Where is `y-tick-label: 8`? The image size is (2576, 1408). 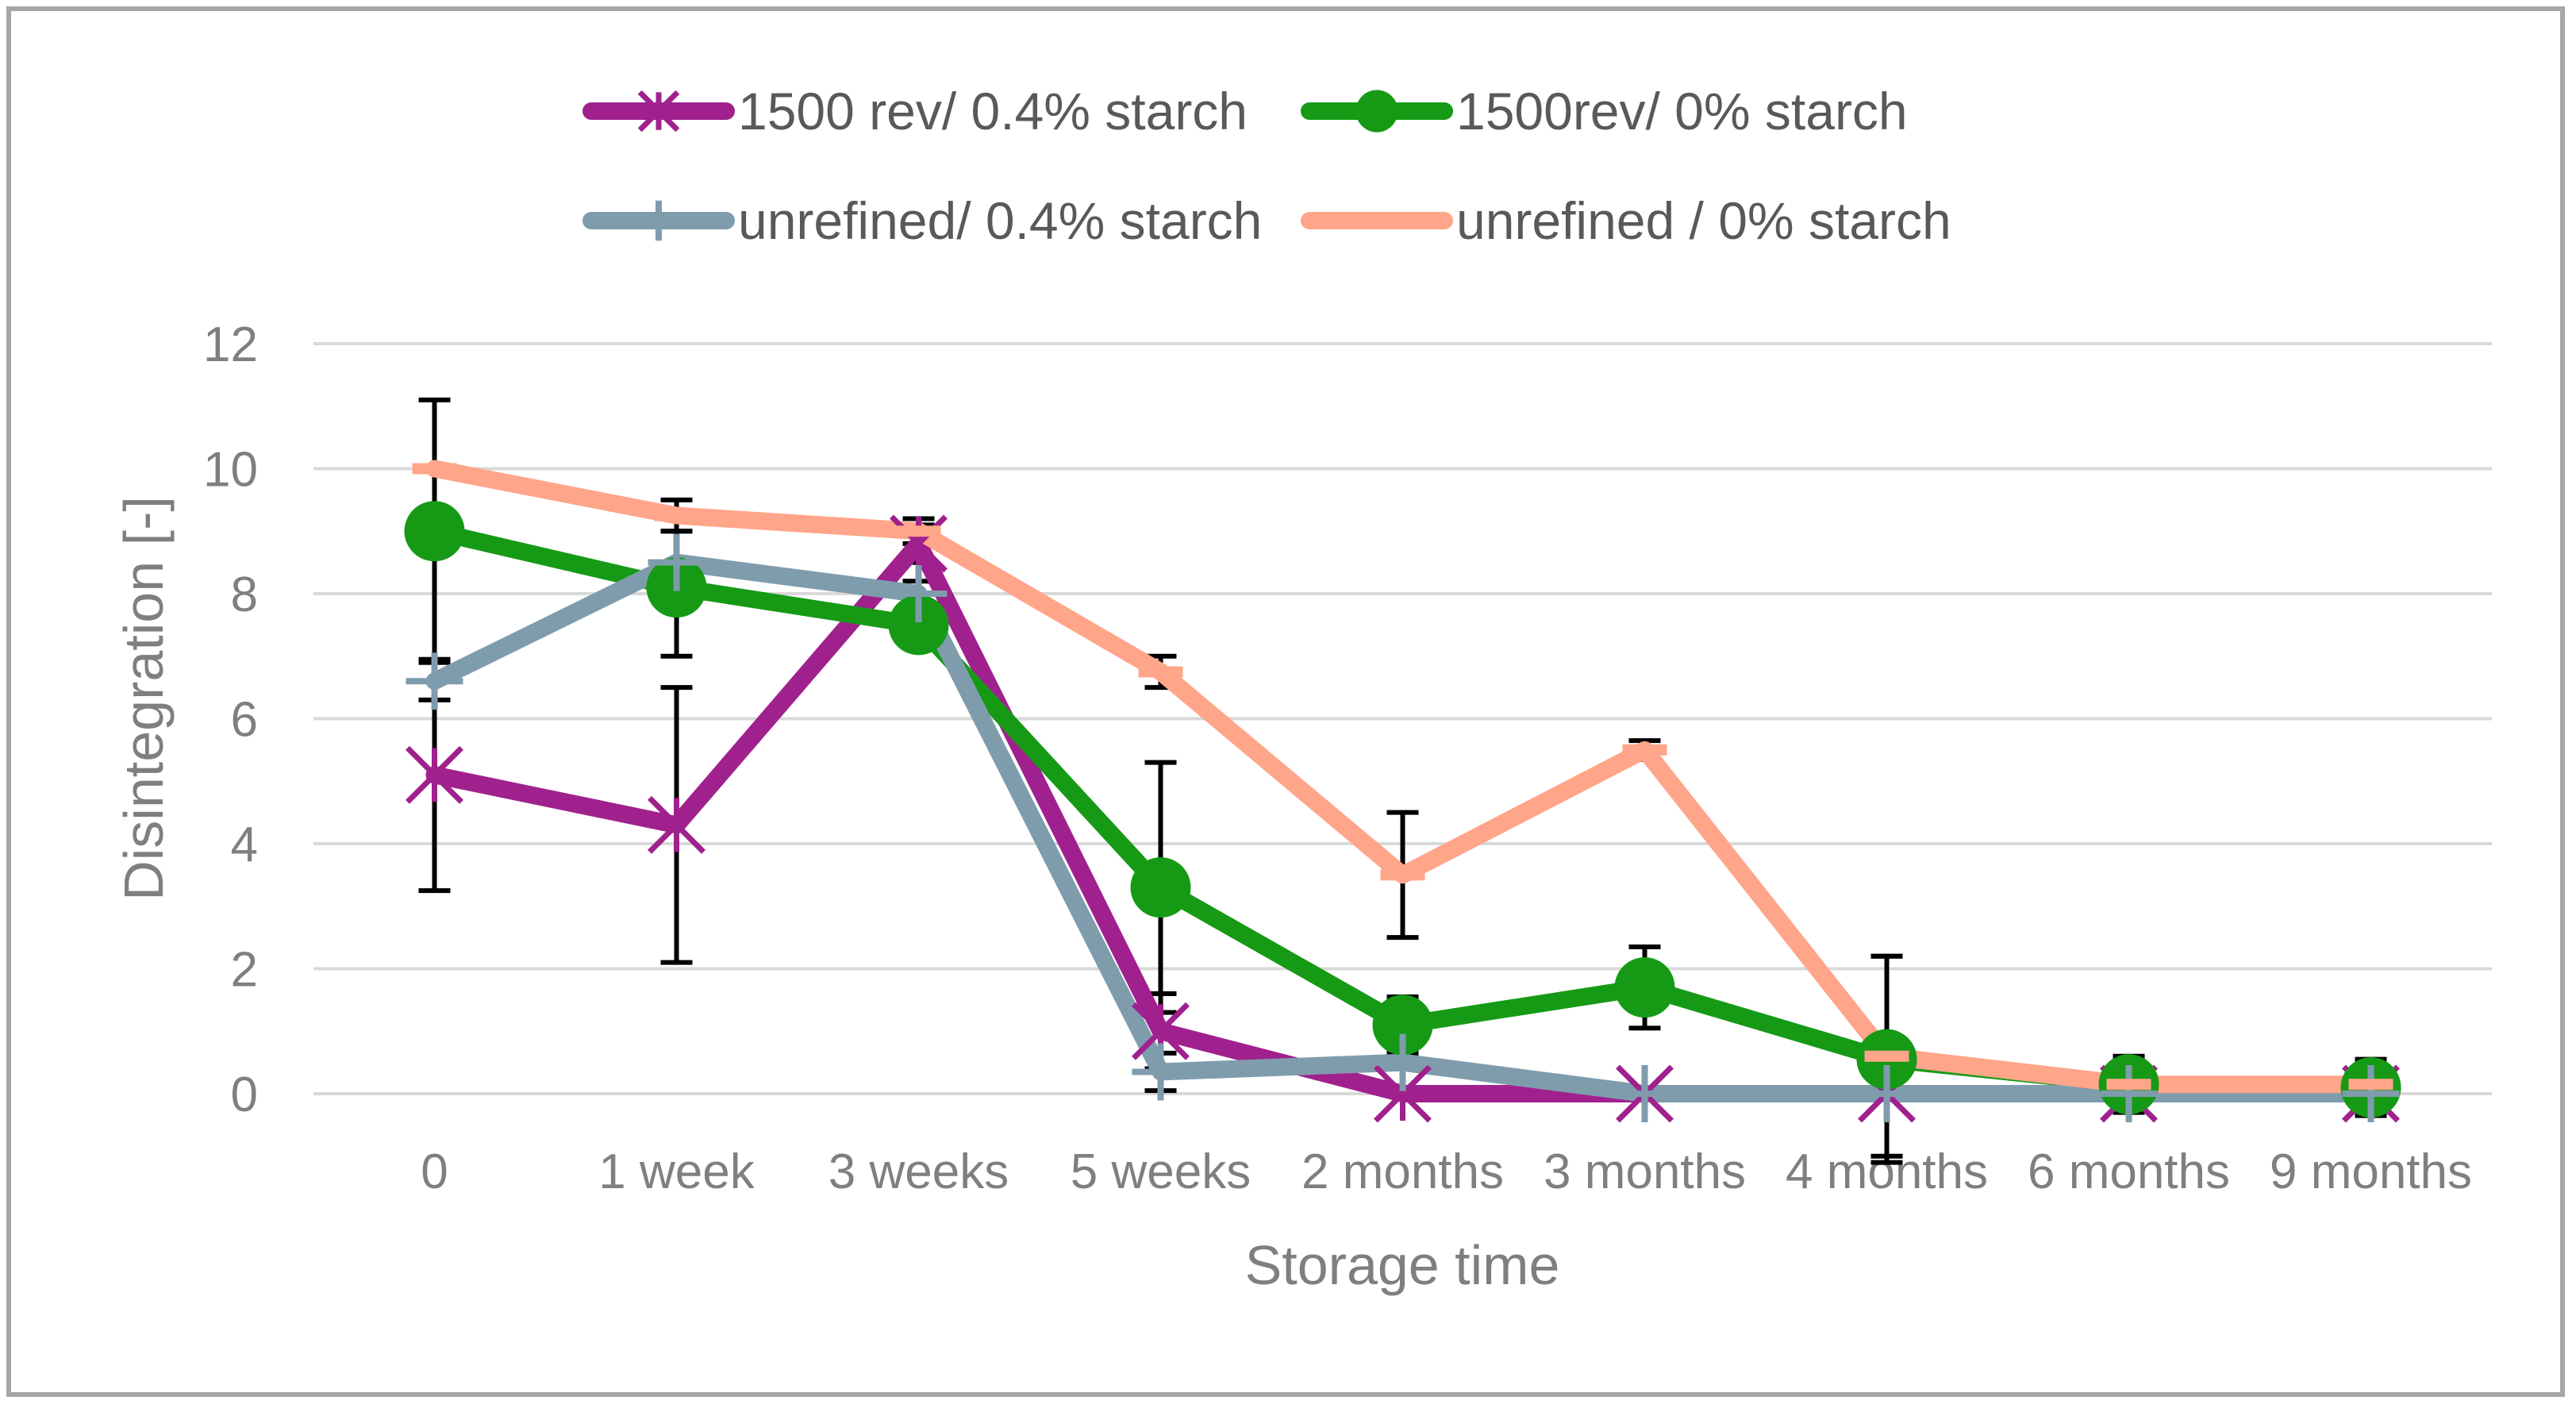 y-tick-label: 8 is located at coordinates (244, 594).